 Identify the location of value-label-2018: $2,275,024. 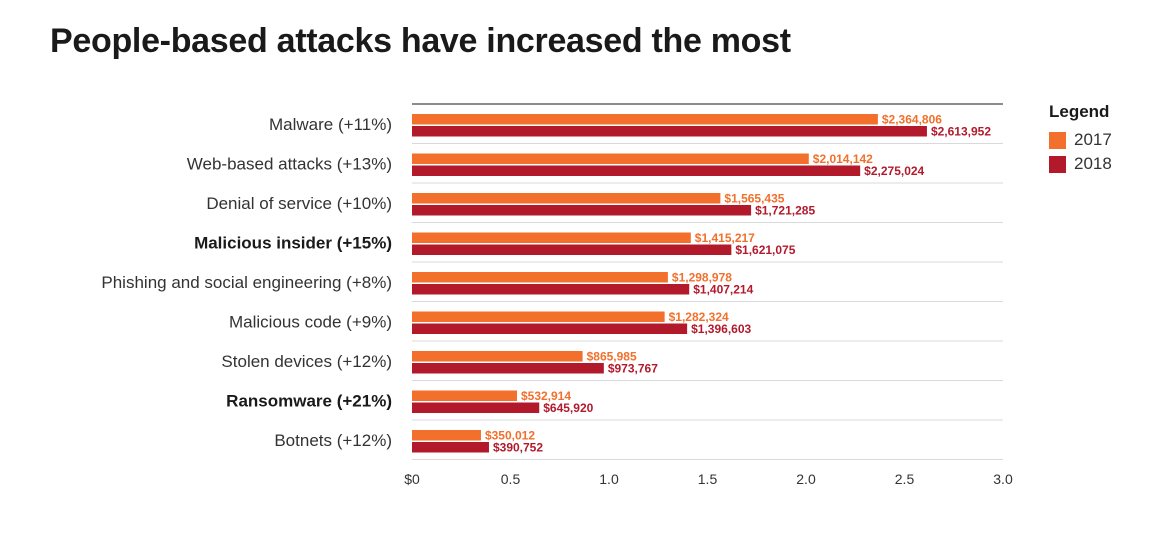
(894, 171).